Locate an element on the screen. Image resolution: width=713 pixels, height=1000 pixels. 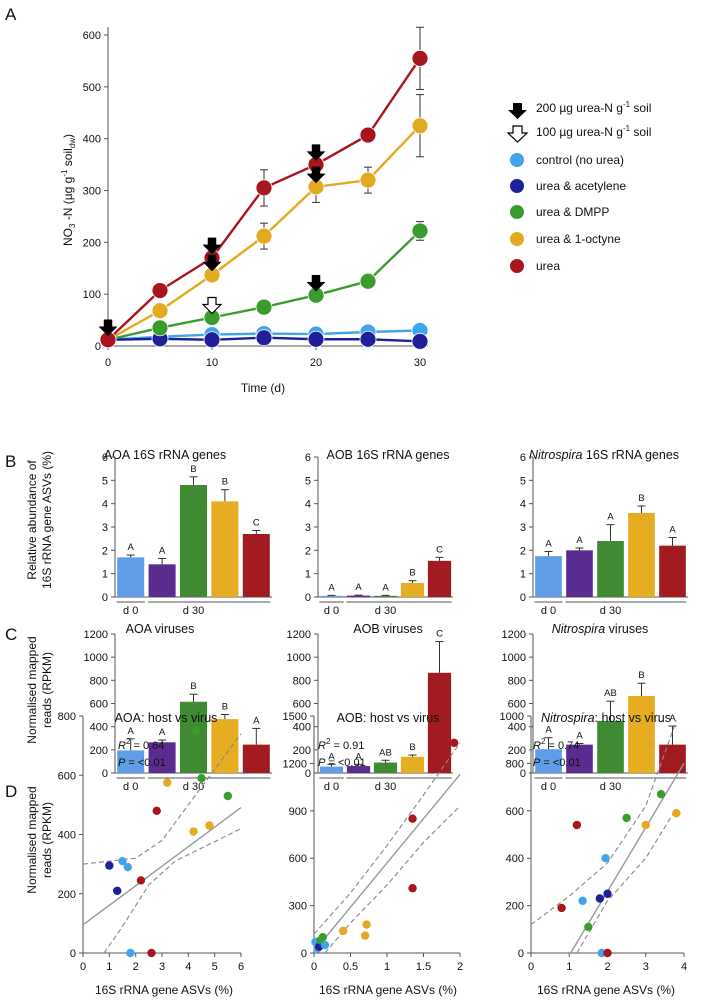
panel-b-aoa-bar-chart: AOA 16S rRNA genes 0 1 2 3 4 5 6 A A B B Cd 0 d 30 is located at coordinates (187, 532).